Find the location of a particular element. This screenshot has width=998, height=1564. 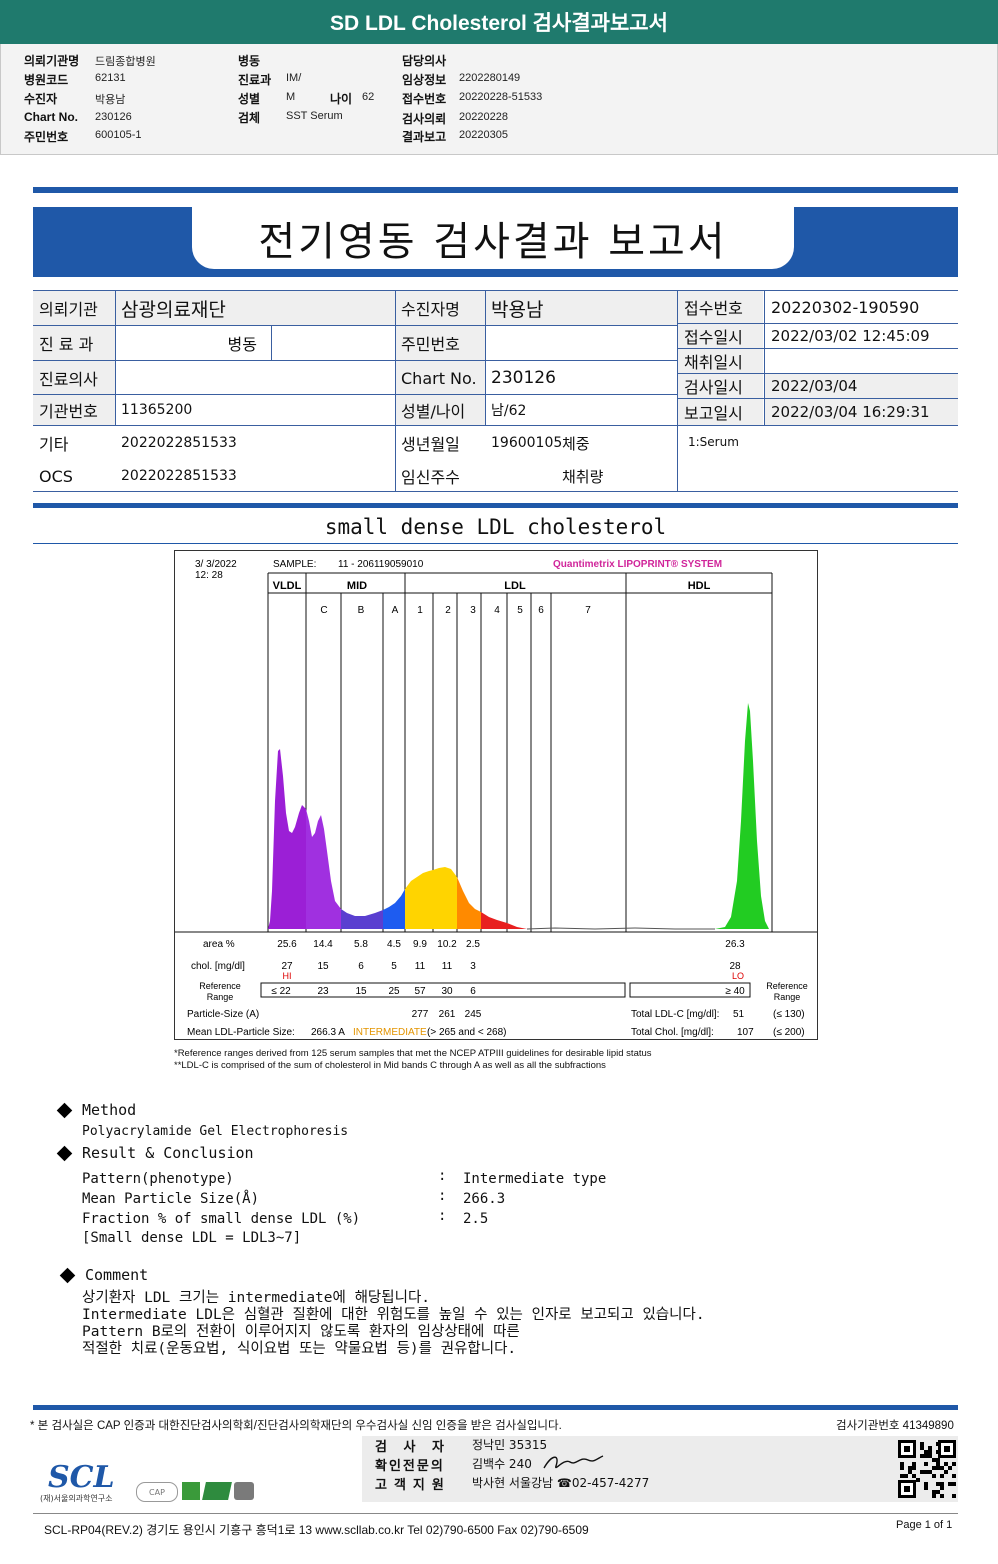

ref-value: 30 is located at coordinates (447, 991).